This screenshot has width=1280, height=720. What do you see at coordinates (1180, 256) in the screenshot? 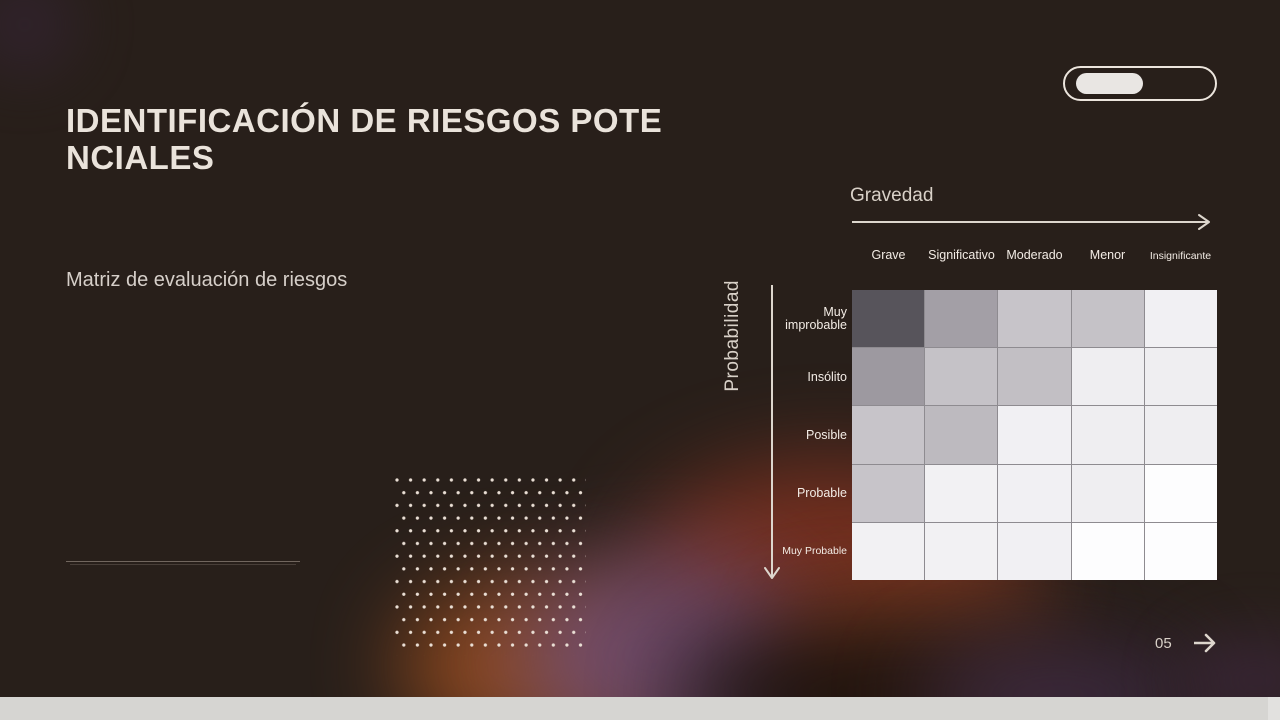
I see `column-label: Insignificante` at bounding box center [1180, 256].